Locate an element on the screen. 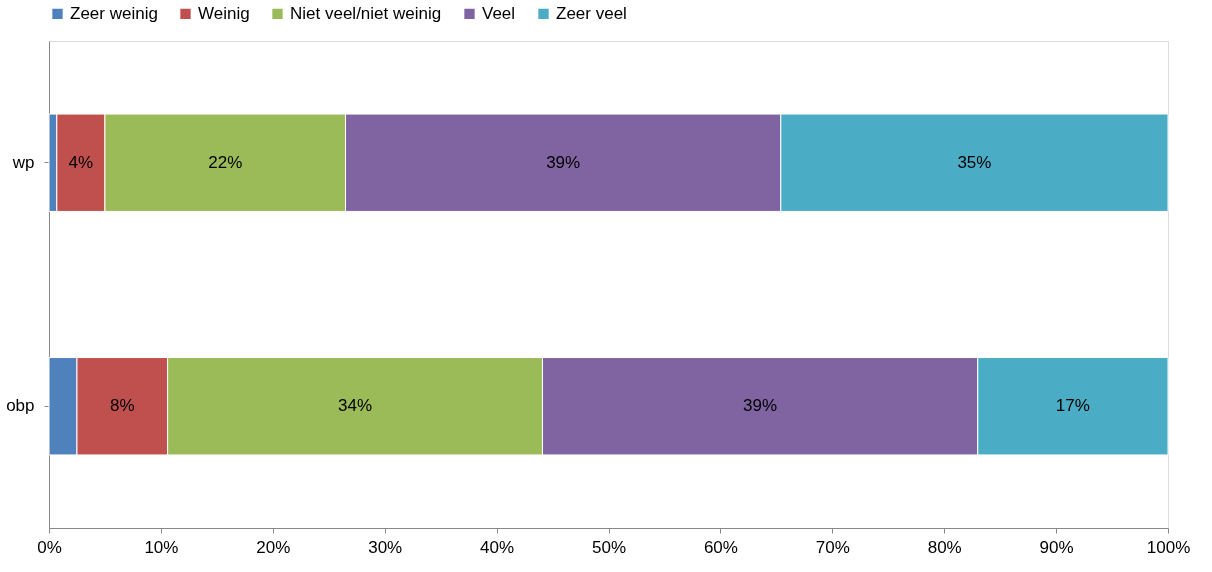 The height and width of the screenshot is (572, 1212). legend-label: Zeer weinig is located at coordinates (114, 13).